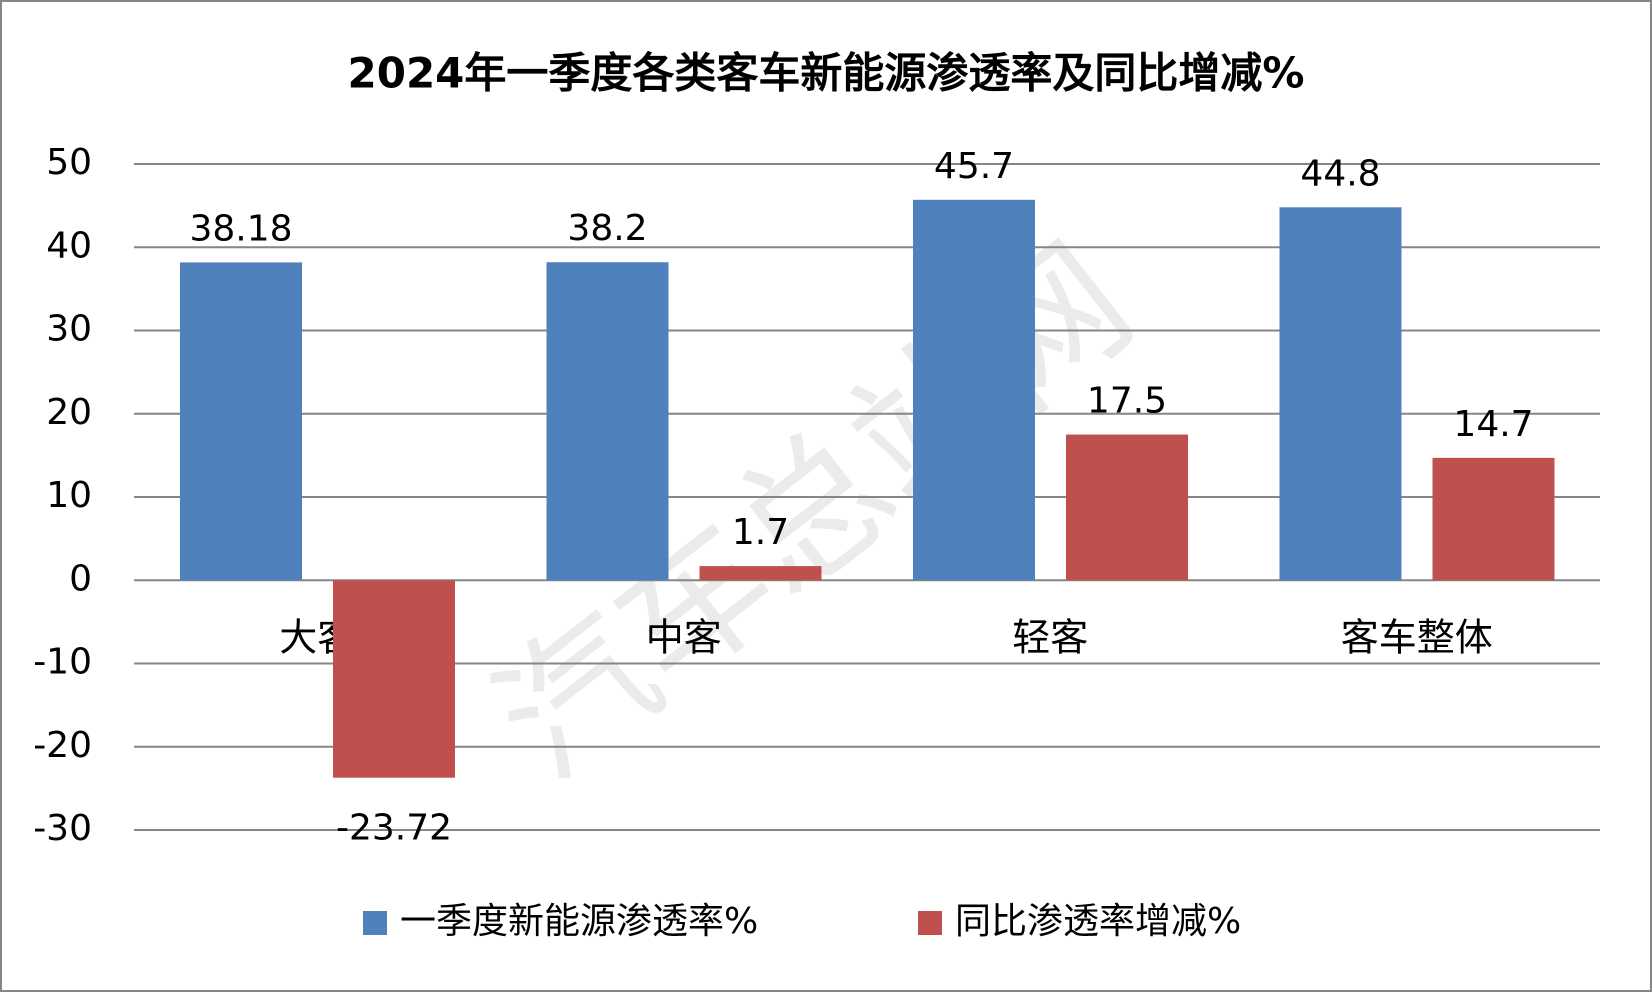 This screenshot has width=1652, height=992. What do you see at coordinates (69, 412) in the screenshot?
I see `y-tick-label: 20` at bounding box center [69, 412].